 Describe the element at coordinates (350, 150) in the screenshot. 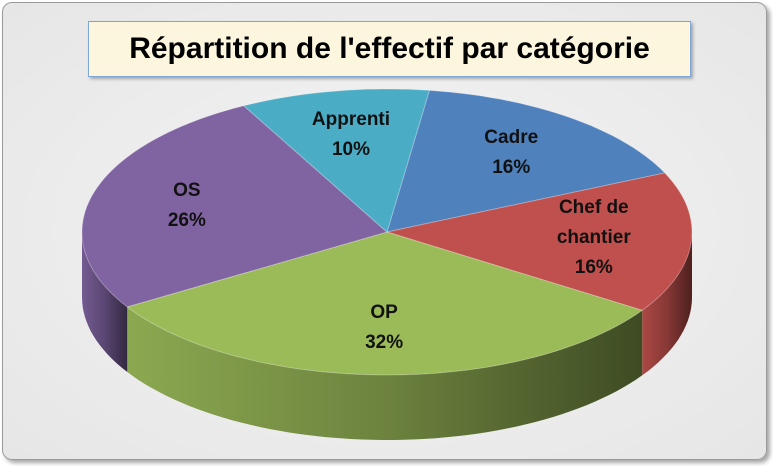

I see `slice-value-label: 10%` at that location.